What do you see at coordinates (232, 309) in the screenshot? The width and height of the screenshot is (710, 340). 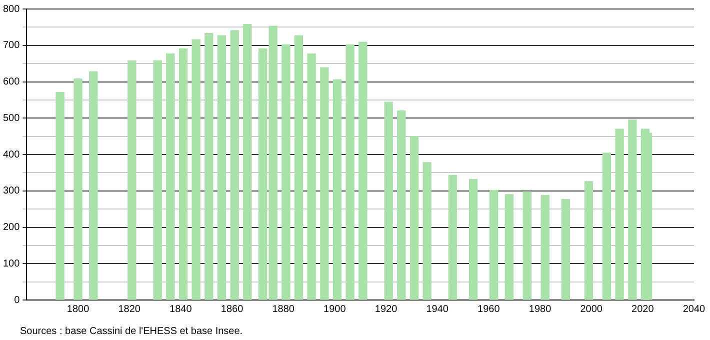 I see `x-tick-label: 1860` at bounding box center [232, 309].